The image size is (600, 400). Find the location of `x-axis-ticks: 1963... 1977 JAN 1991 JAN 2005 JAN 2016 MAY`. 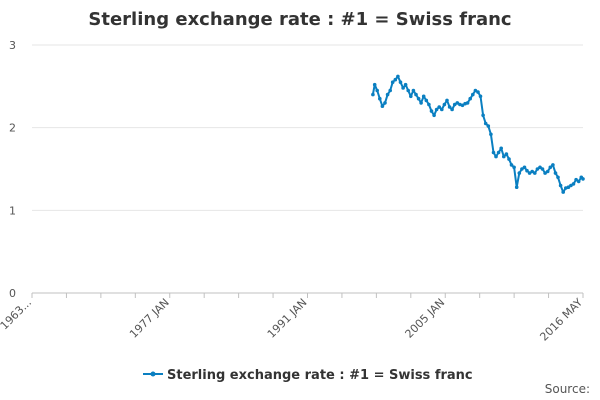

x-axis-ticks: 1963... 1977 JAN 1991 JAN 2005 JAN 2016 MAY is located at coordinates (292, 320).